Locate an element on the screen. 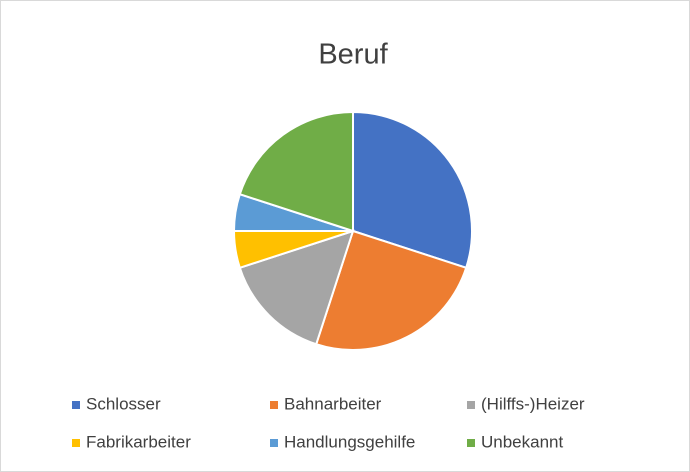 The height and width of the screenshot is (472, 690). legend-label: Handlungsgehilfe is located at coordinates (349, 441).